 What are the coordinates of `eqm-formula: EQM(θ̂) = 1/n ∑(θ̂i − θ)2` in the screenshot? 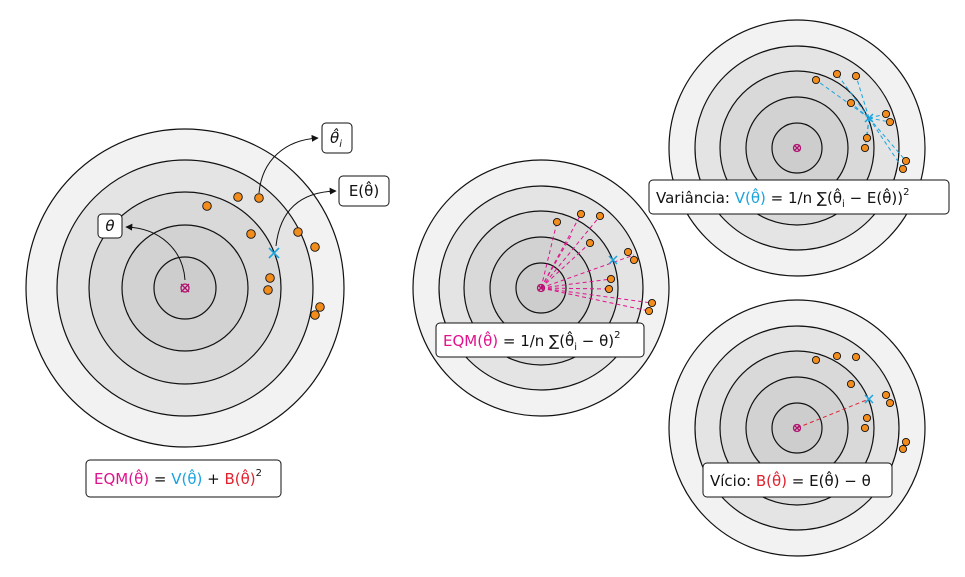 It's located at (540, 340).